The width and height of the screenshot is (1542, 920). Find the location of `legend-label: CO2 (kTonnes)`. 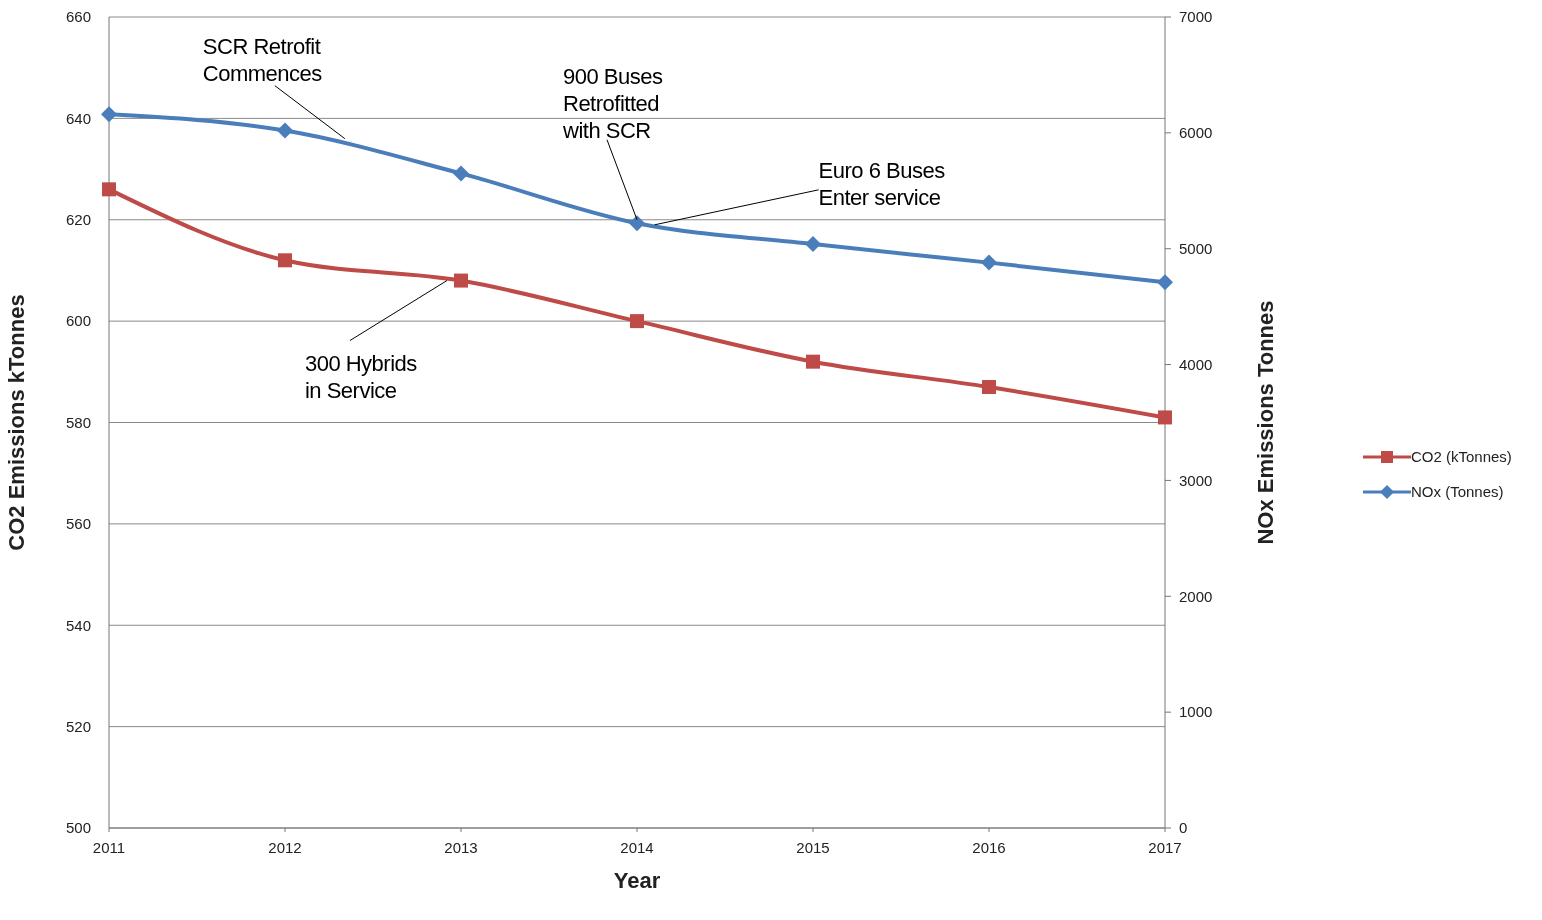

legend-label: CO2 (kTonnes) is located at coordinates (1461, 456).